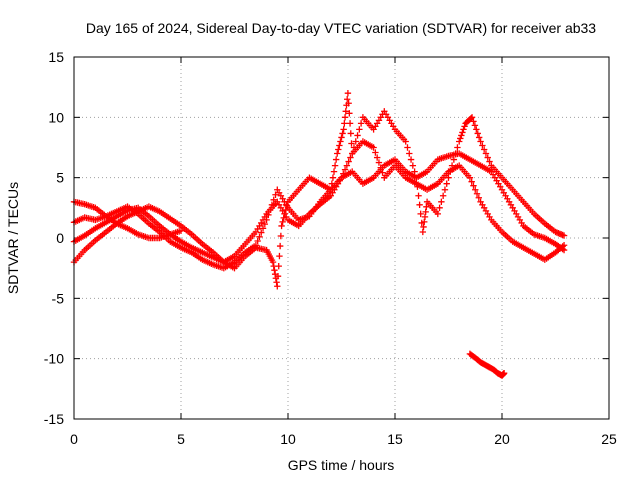 This screenshot has height=480, width=640. Describe the element at coordinates (54, 359) in the screenshot. I see `y-tick-label: -10` at that location.